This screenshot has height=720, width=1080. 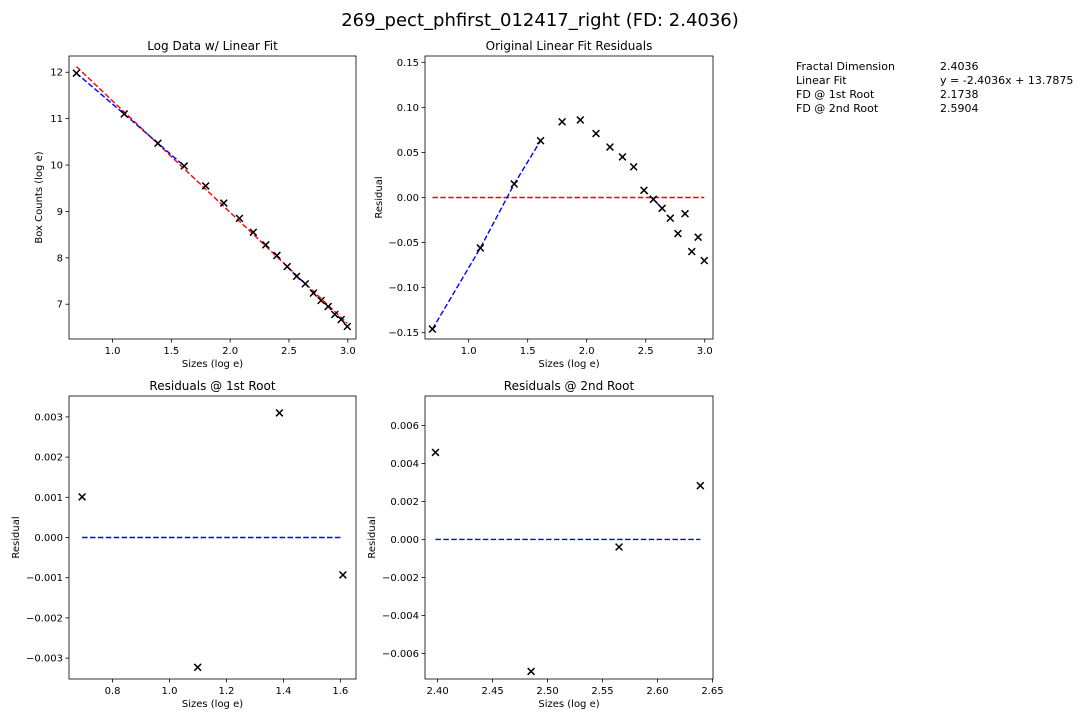 What do you see at coordinates (821, 80) in the screenshot?
I see `stats-label: Linear Fit` at bounding box center [821, 80].